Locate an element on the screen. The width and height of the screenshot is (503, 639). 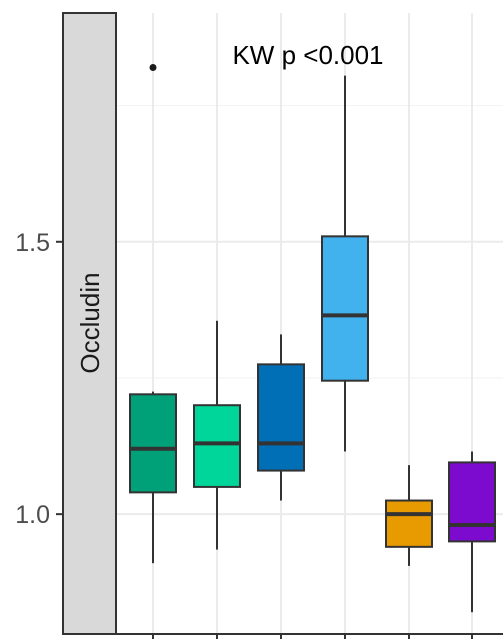
y-tick-label: 1.5 is located at coordinates (32, 243).